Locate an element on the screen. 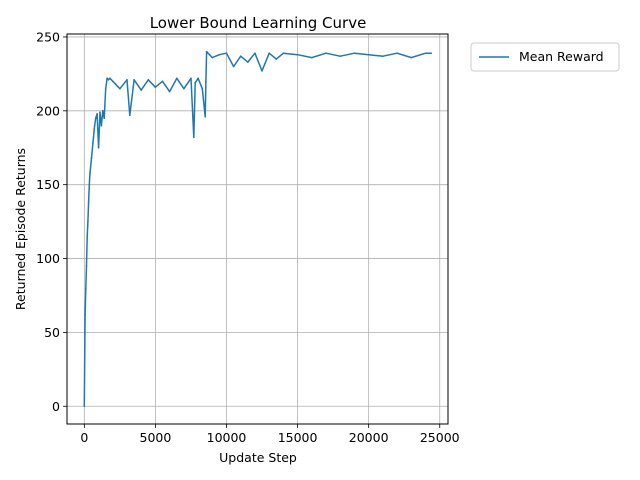 Image resolution: width=640 pixels, height=480 pixels. y-tick-label: 250 is located at coordinates (48, 36).